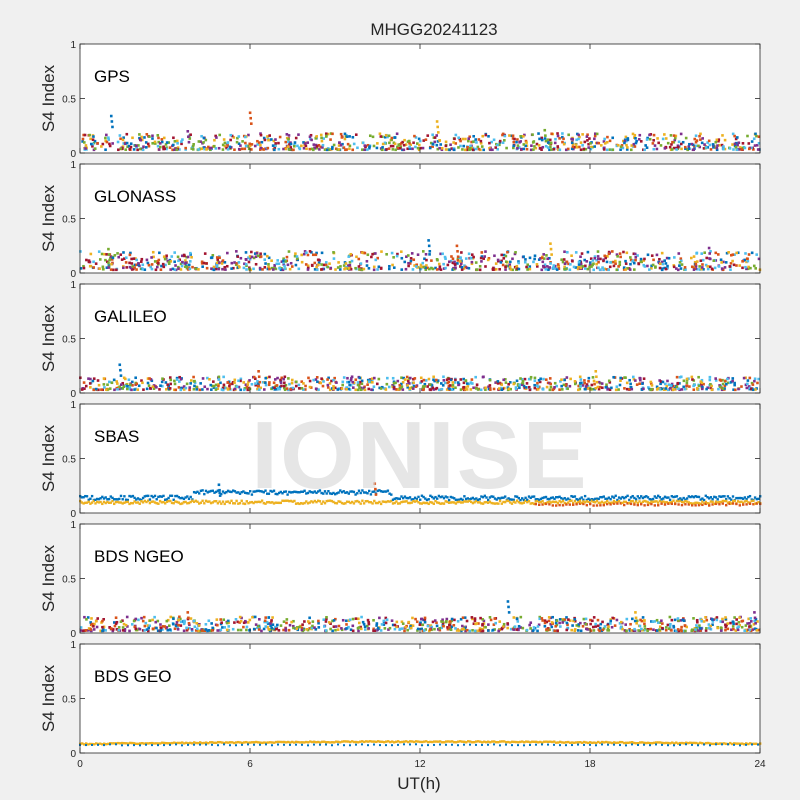 The width and height of the screenshot is (800, 800). I want to click on panel-title: GLONASS, so click(135, 196).